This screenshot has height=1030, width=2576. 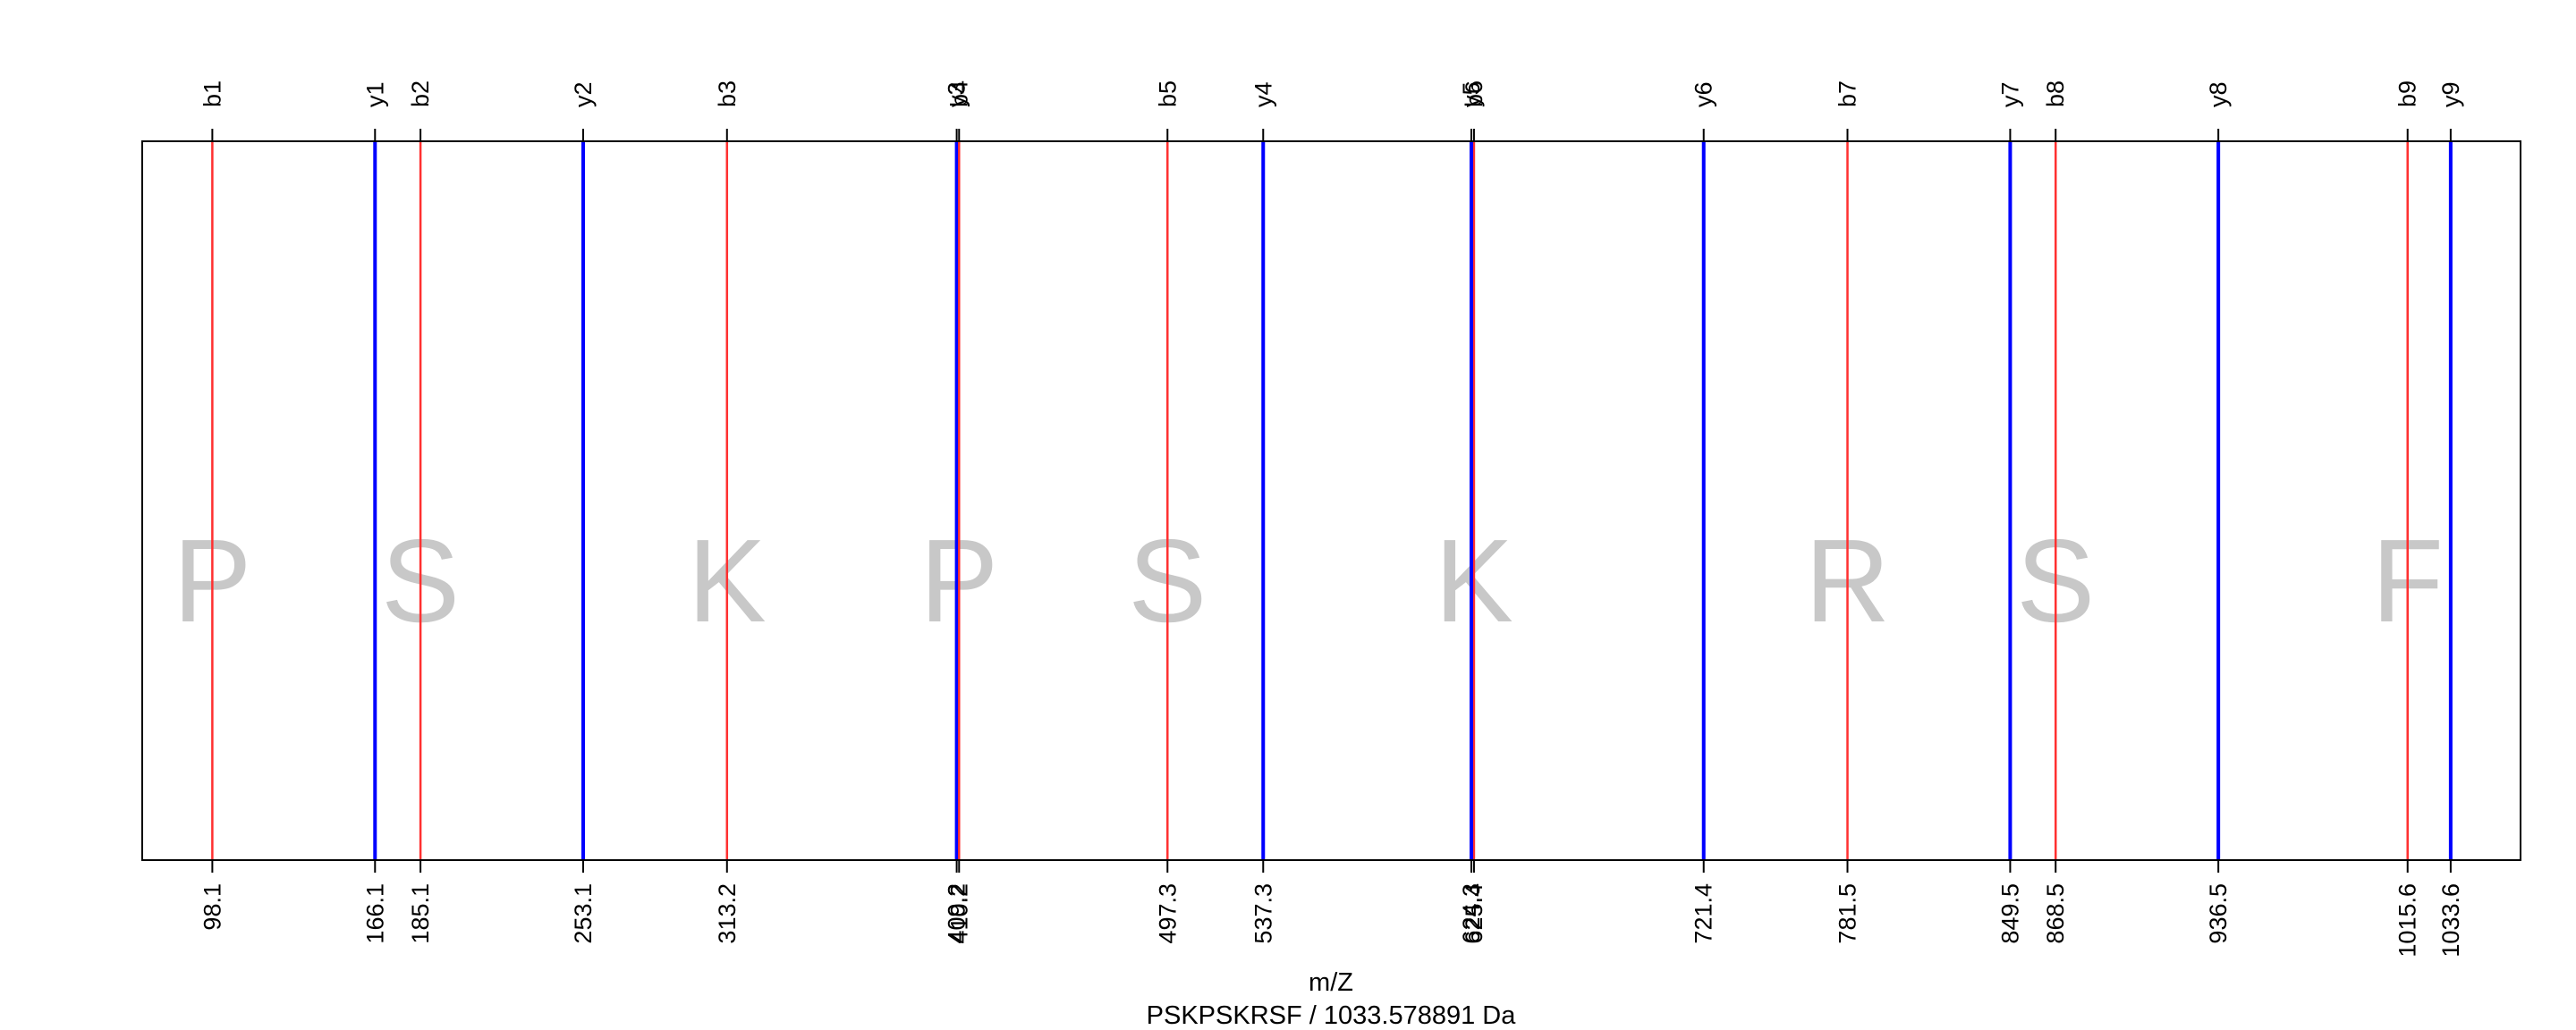 I want to click on ion-label: y8, so click(x=2218, y=94).